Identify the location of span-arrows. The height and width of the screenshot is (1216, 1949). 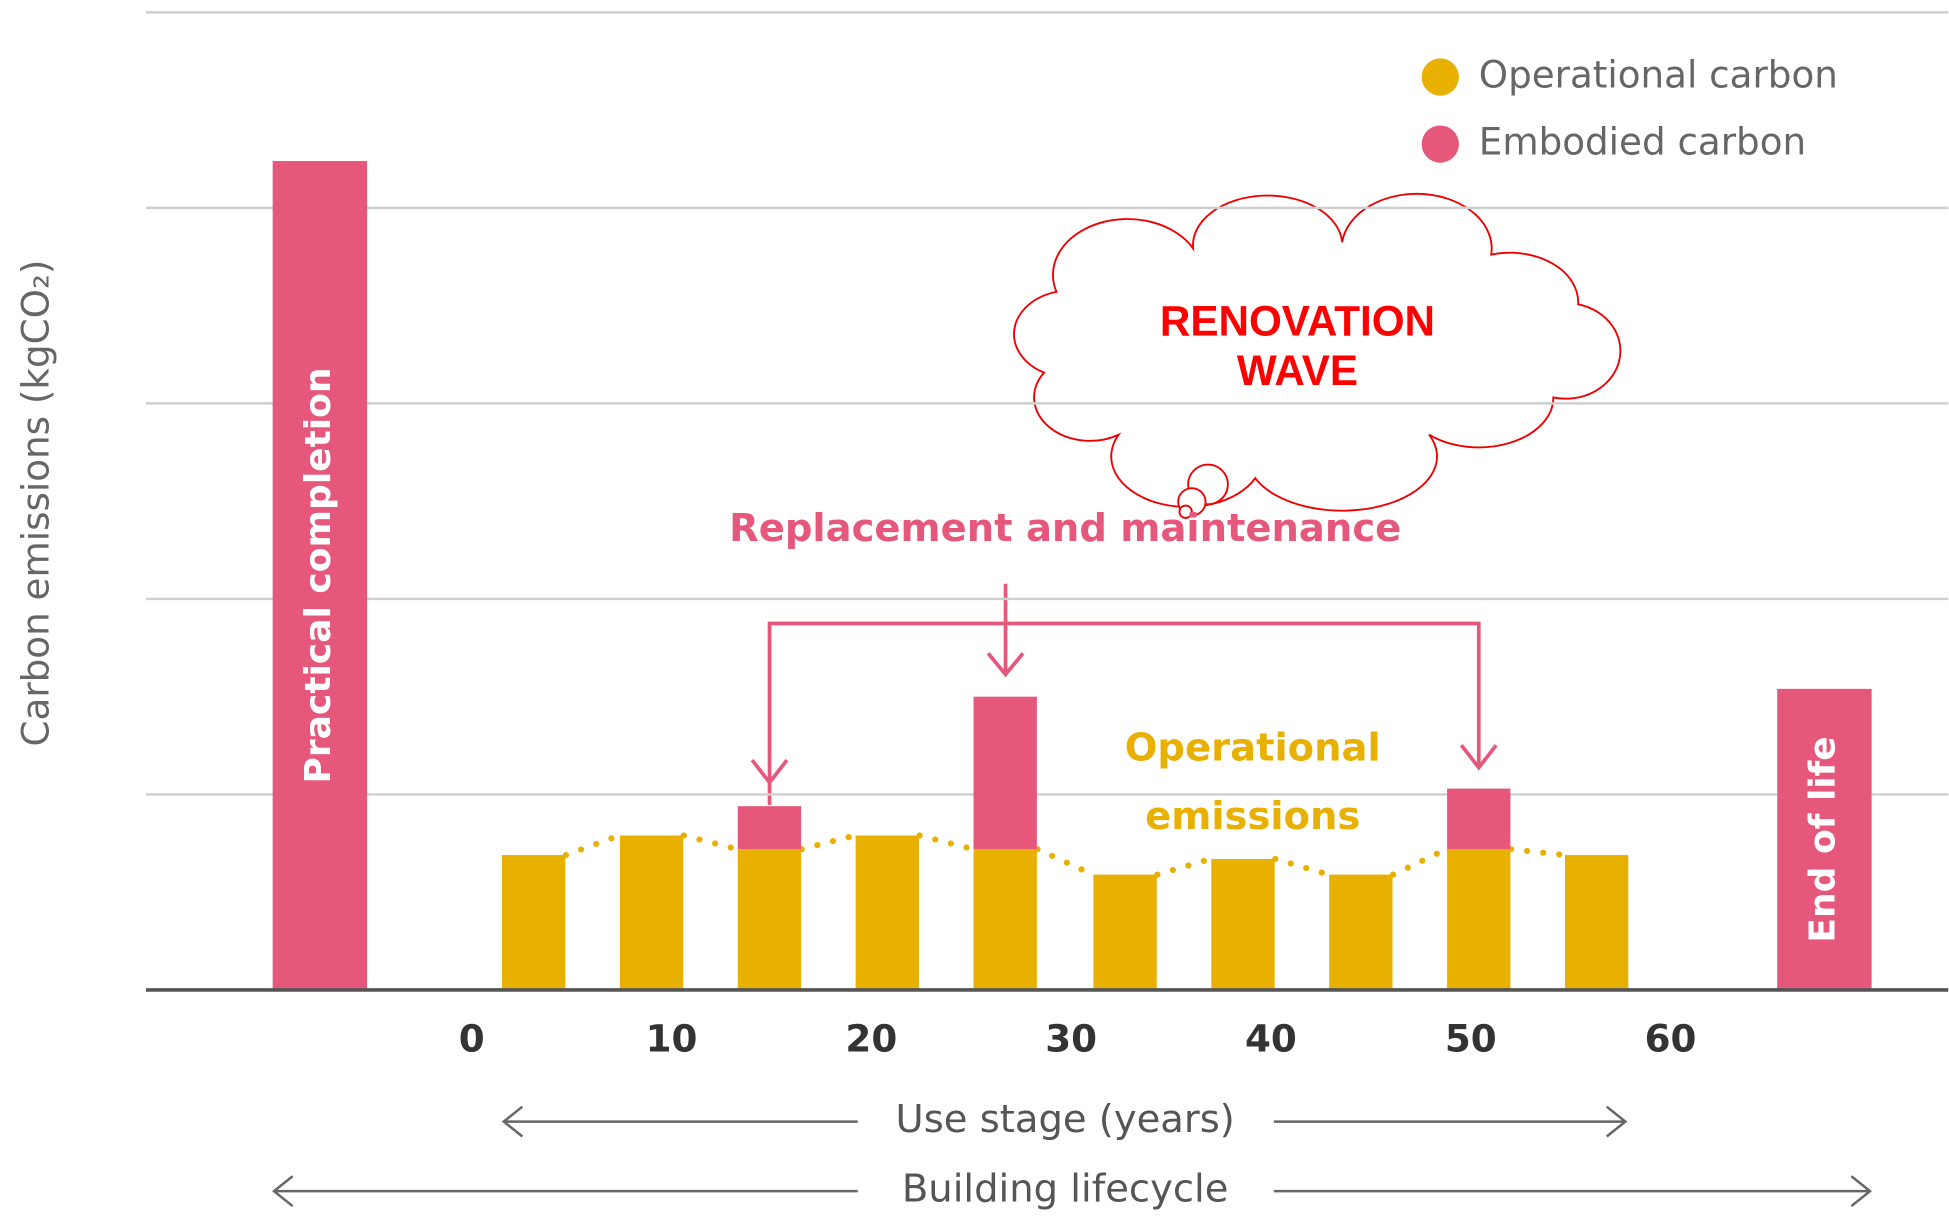
(1072, 1156).